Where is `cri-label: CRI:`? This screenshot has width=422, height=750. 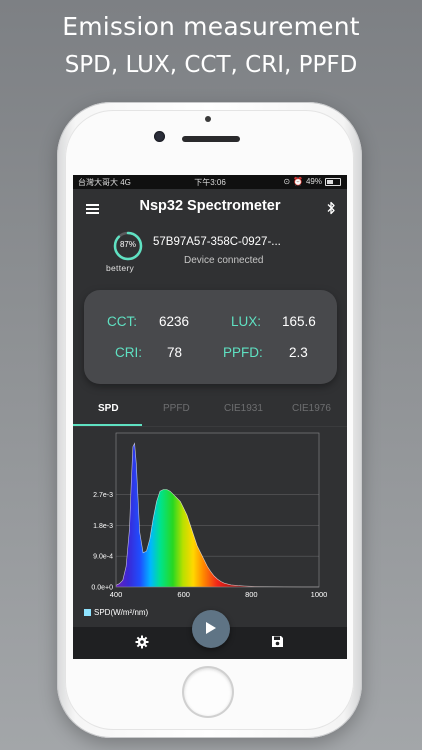
cri-label: CRI: is located at coordinates (128, 352).